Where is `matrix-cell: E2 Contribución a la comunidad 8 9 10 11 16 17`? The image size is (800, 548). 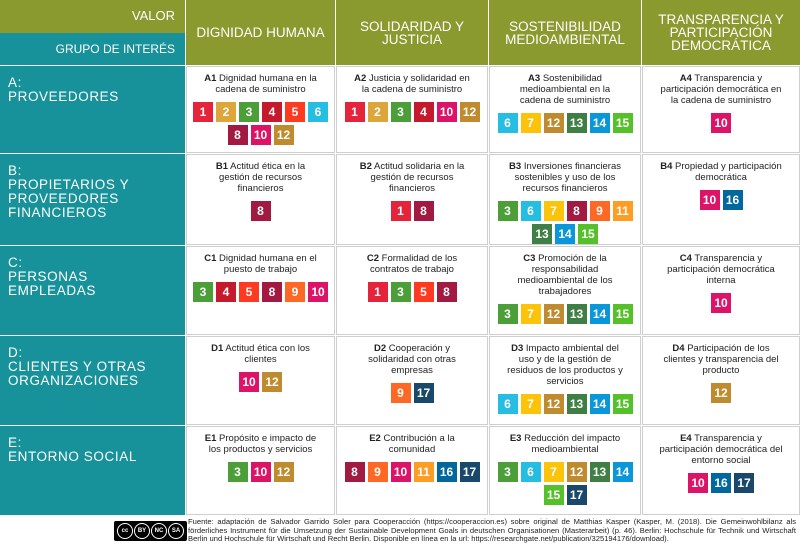
matrix-cell: E2 Contribución a la comunidad 8 9 10 11 16 17 is located at coordinates (412, 470).